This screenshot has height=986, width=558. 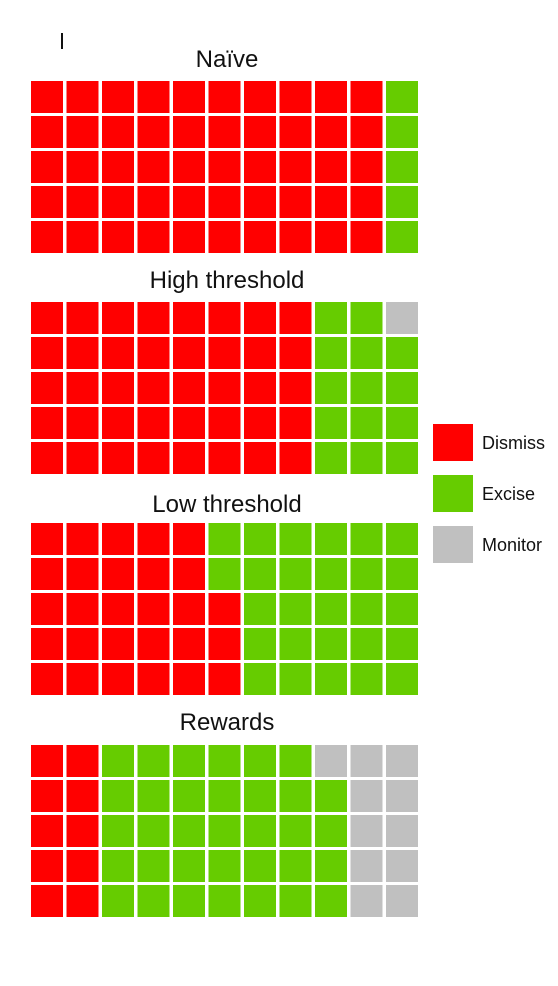 What do you see at coordinates (227, 280) in the screenshot?
I see `panel-title: High threshold` at bounding box center [227, 280].